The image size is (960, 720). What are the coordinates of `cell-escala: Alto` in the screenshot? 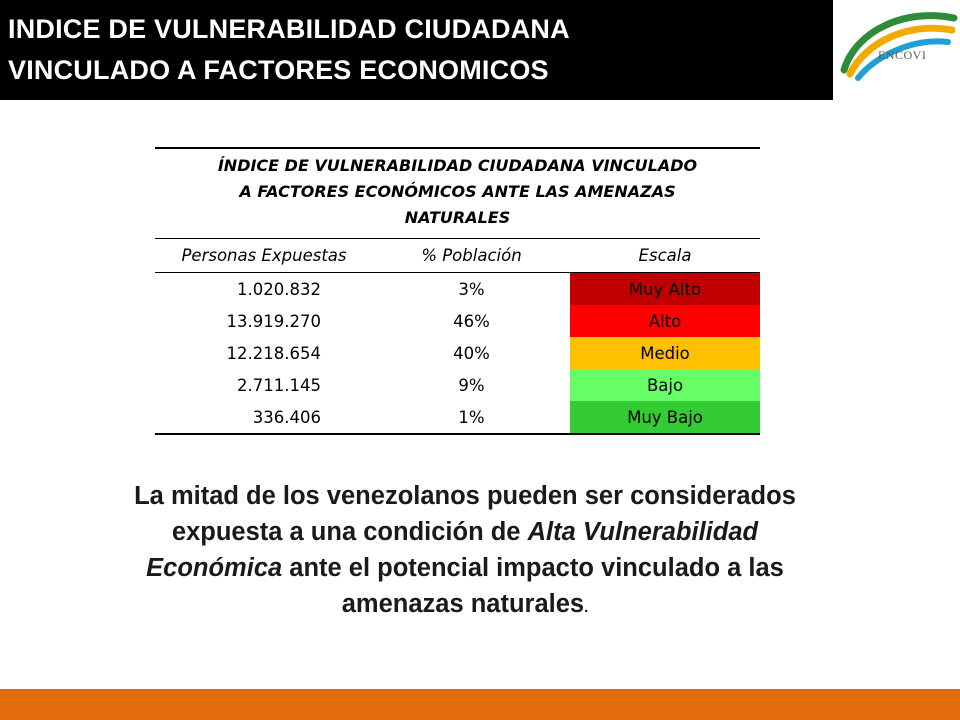 It's located at (665, 321).